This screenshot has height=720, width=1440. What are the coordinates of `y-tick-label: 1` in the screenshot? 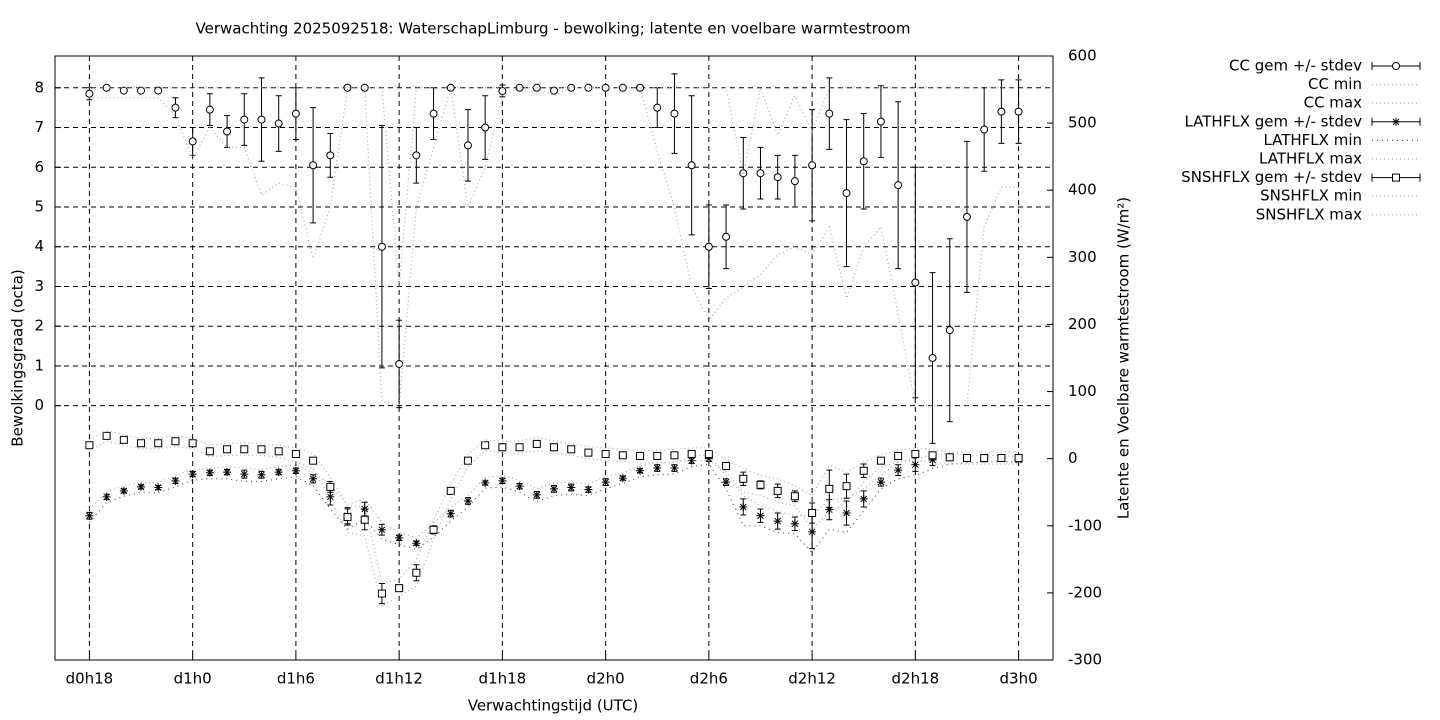 It's located at (39, 365).